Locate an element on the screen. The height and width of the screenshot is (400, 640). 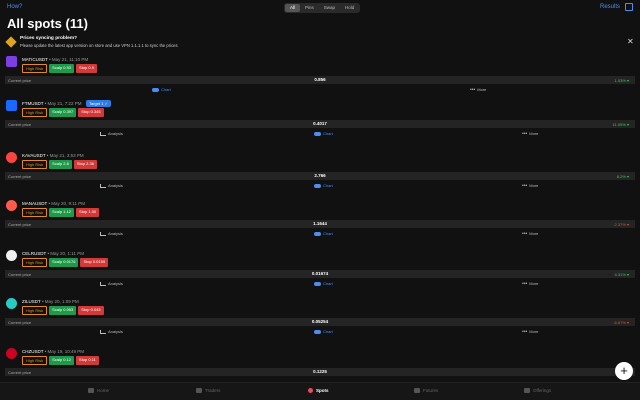
spot-symbol: MANAUSDT is located at coordinates (35, 203).